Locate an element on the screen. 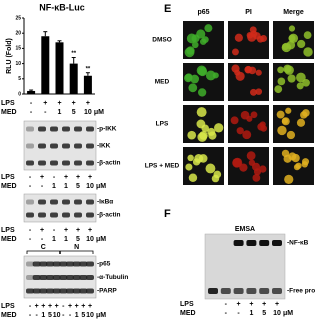 The width and height of the screenshot is (320, 320). lane-label: 1 is located at coordinates (66, 239).